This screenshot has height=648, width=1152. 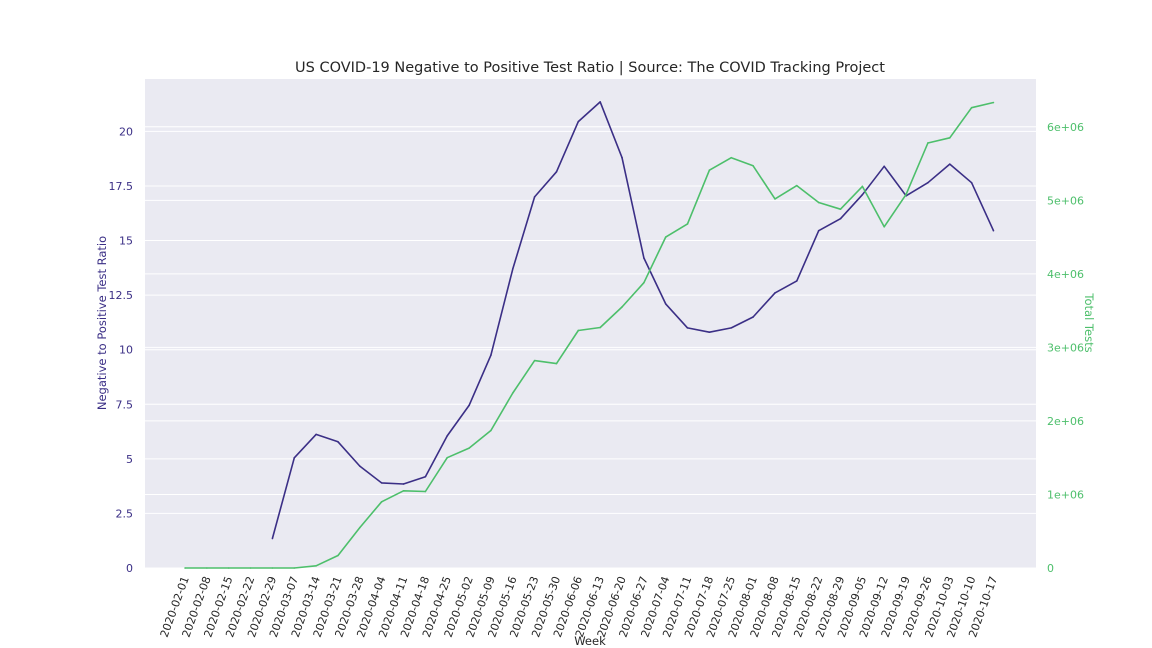 What do you see at coordinates (1065, 127) in the screenshot?
I see `right-tick-label: 6e+06` at bounding box center [1065, 127].